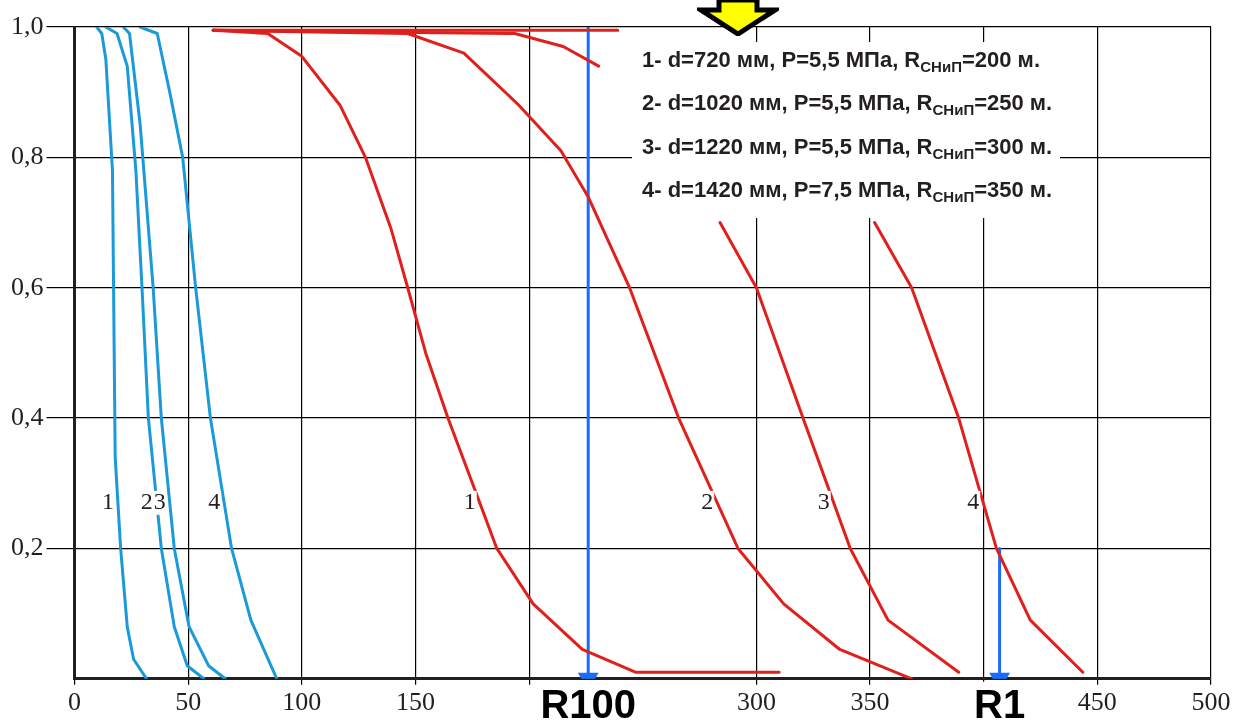 The height and width of the screenshot is (722, 1236). What do you see at coordinates (27, 25) in the screenshot?
I see `y-tick-label: 1,0` at bounding box center [27, 25].